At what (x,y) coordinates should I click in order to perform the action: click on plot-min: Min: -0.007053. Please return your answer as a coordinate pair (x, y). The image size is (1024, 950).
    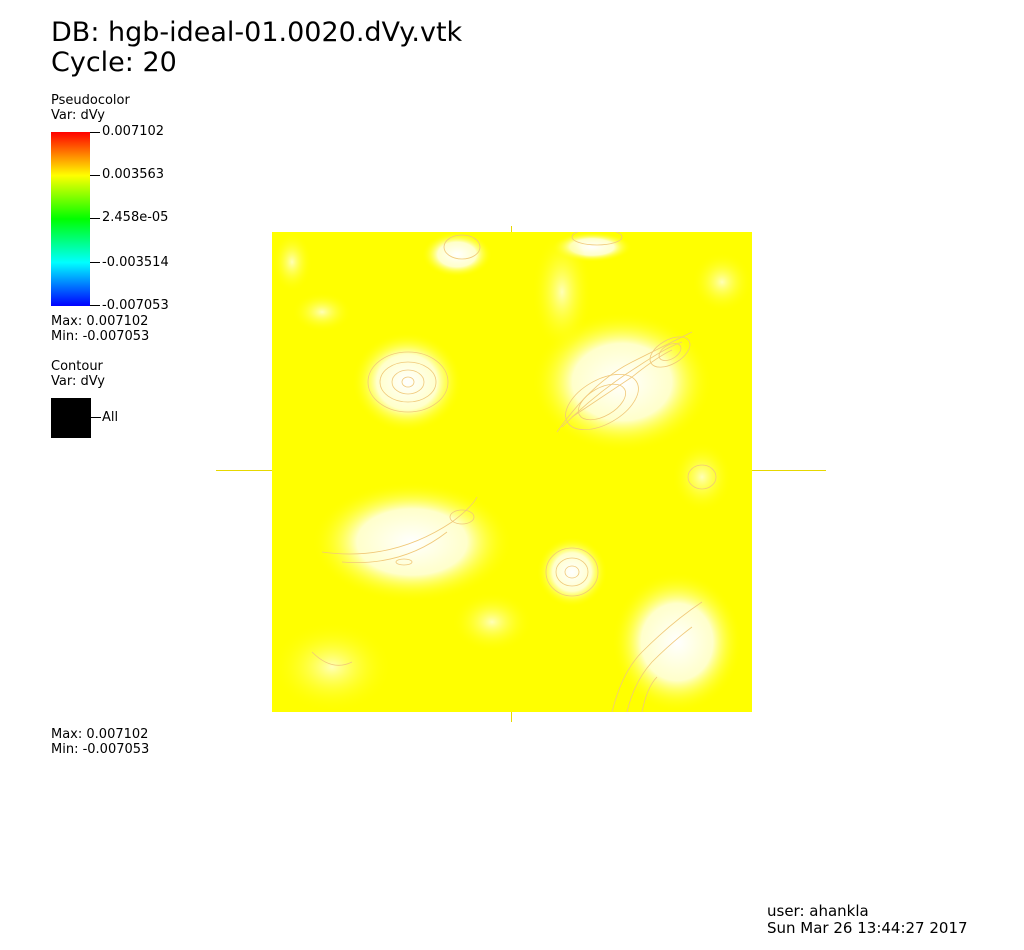
    Looking at the image, I should click on (100, 749).